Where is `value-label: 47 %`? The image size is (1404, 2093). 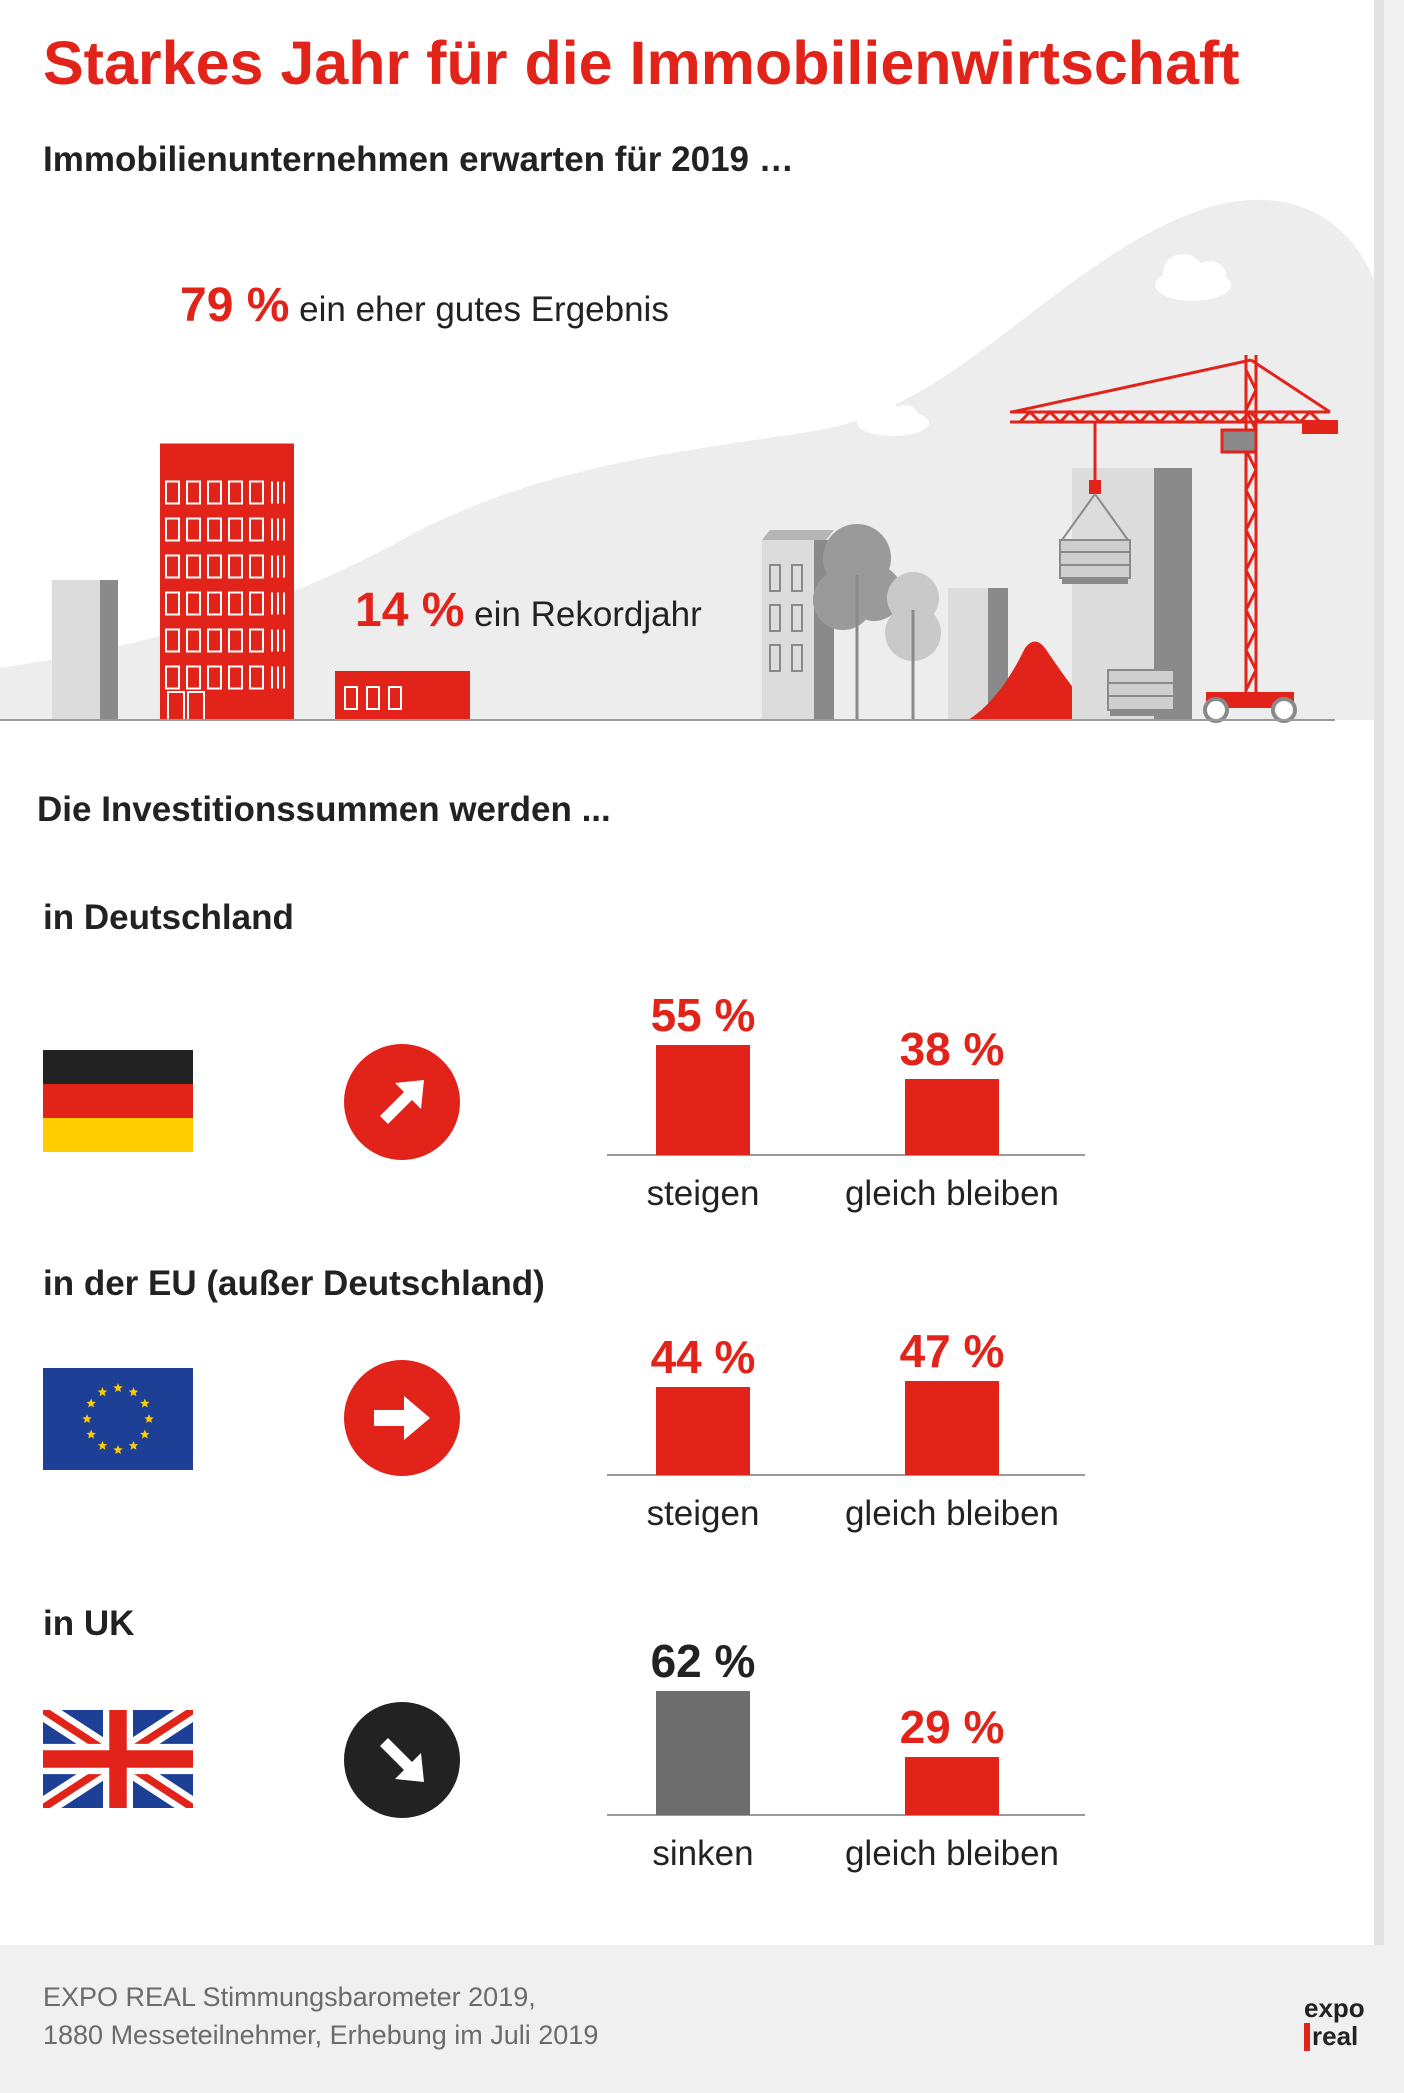
value-label: 47 % is located at coordinates (952, 1351).